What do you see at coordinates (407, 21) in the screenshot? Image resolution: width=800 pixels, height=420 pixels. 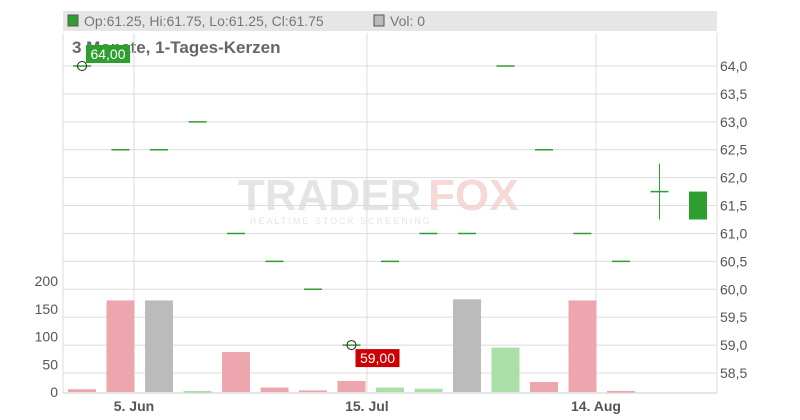 I see `volume-legend-text: Vol: 0` at bounding box center [407, 21].